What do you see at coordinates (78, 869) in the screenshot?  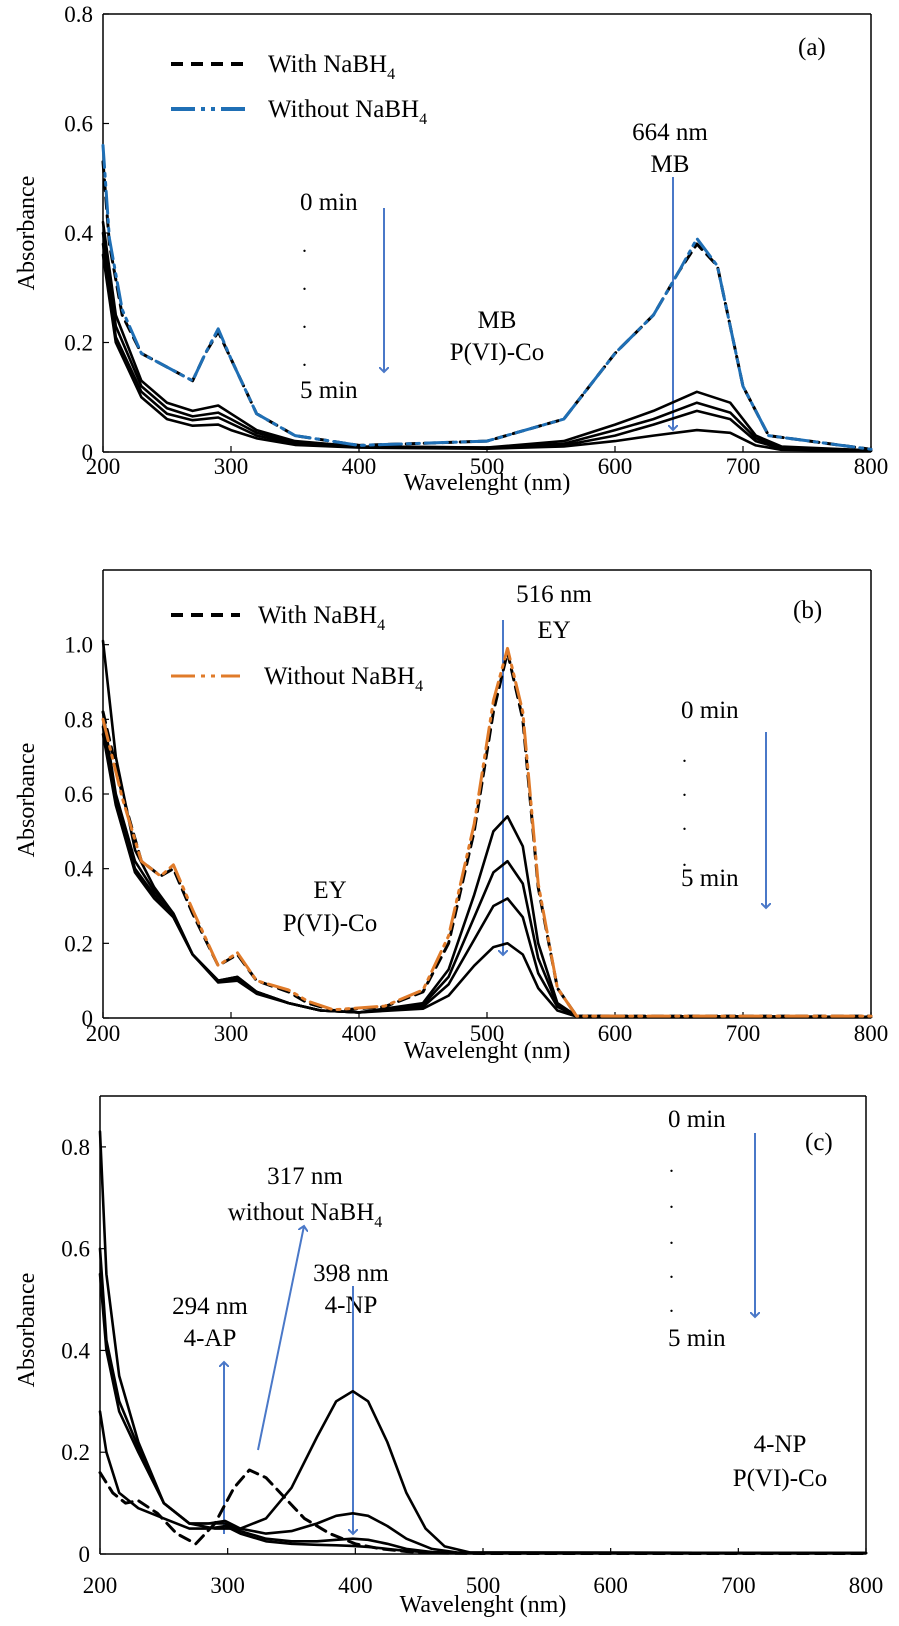 I see `panel-b-y-tick-label: 0.4` at bounding box center [78, 869].